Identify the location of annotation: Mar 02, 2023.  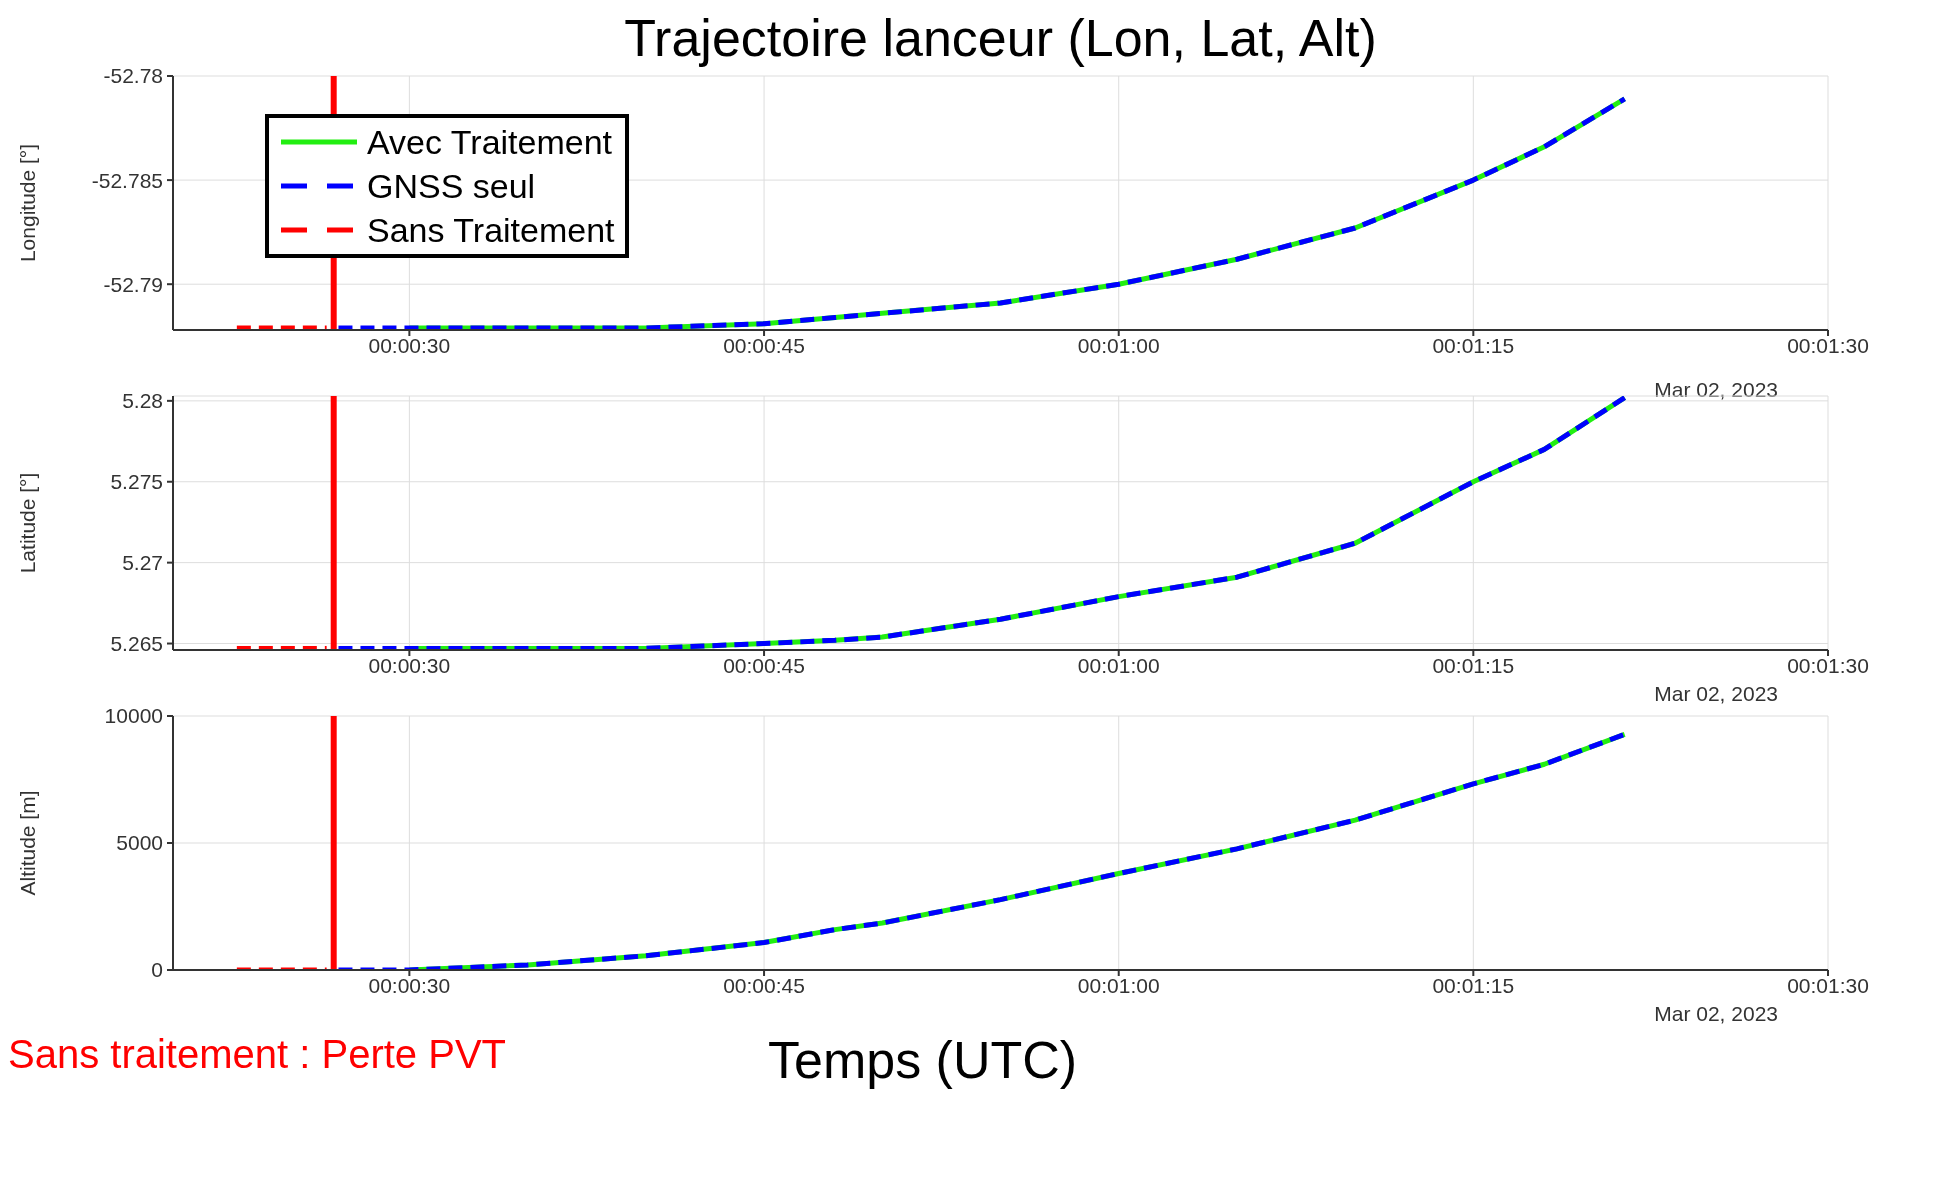
(1716, 390).